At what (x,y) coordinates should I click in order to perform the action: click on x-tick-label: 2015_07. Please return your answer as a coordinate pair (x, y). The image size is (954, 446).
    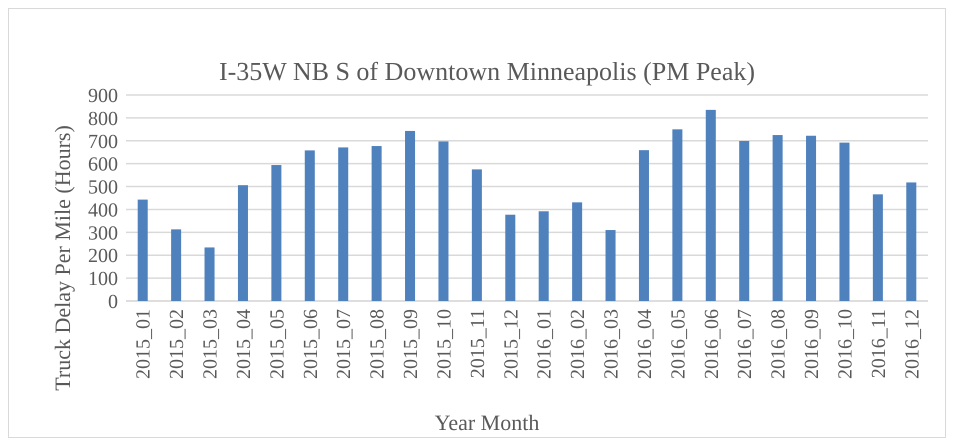
    Looking at the image, I should click on (344, 344).